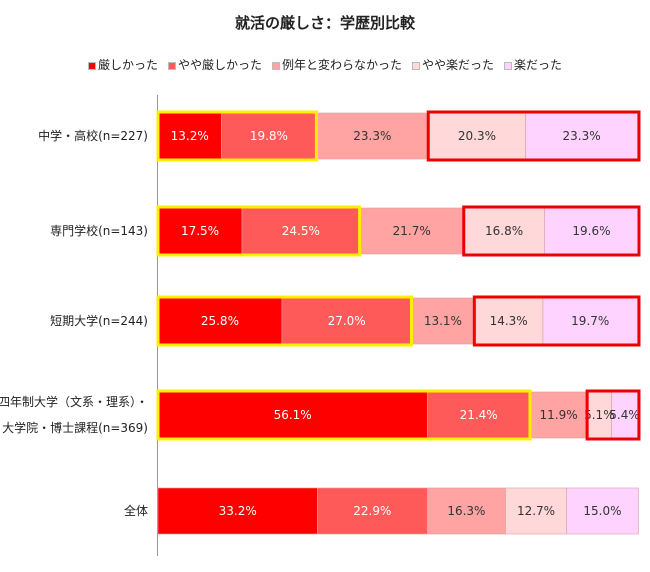 This screenshot has height=572, width=650. Describe the element at coordinates (558, 415) in the screenshot. I see `data-label-3-2: 11.9%` at that location.